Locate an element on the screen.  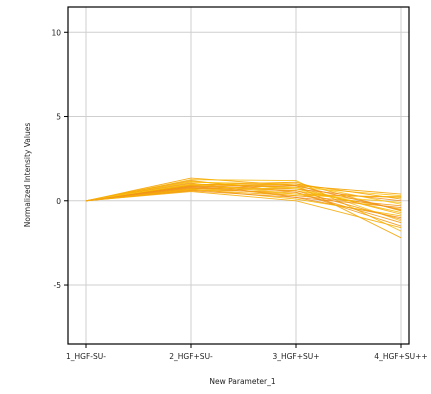
x-tick-label: 1_HGF-SU- is located at coordinates (86, 356).